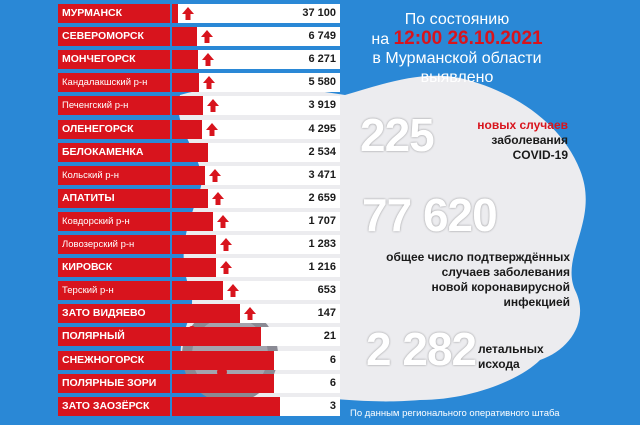  Describe the element at coordinates (114, 383) in the screenshot. I see `district-name: ПОЛЯРНЫЕ ЗОРИ` at that location.